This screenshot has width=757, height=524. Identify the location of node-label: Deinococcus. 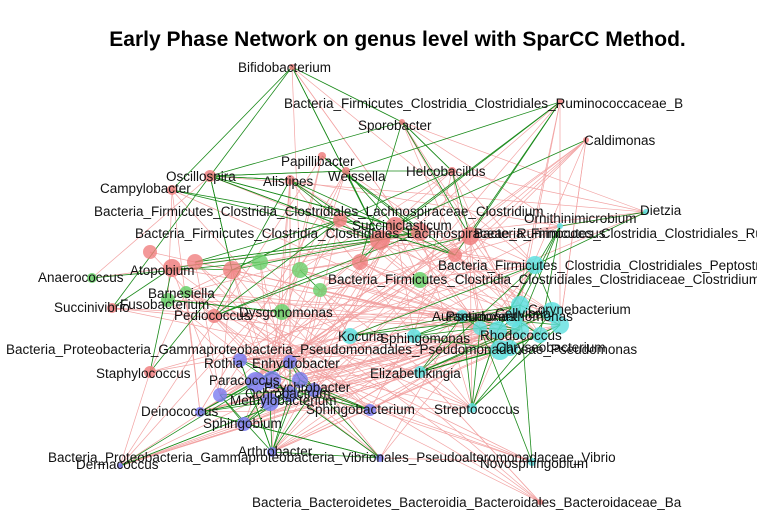
(180, 411).